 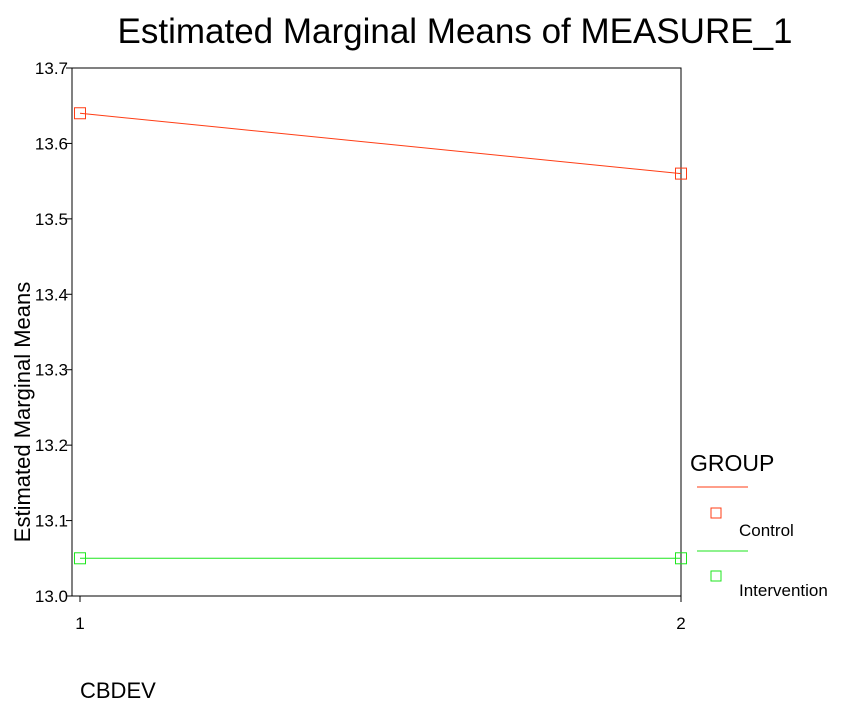 I want to click on legend: GROUP Control Intervention, so click(x=759, y=525).